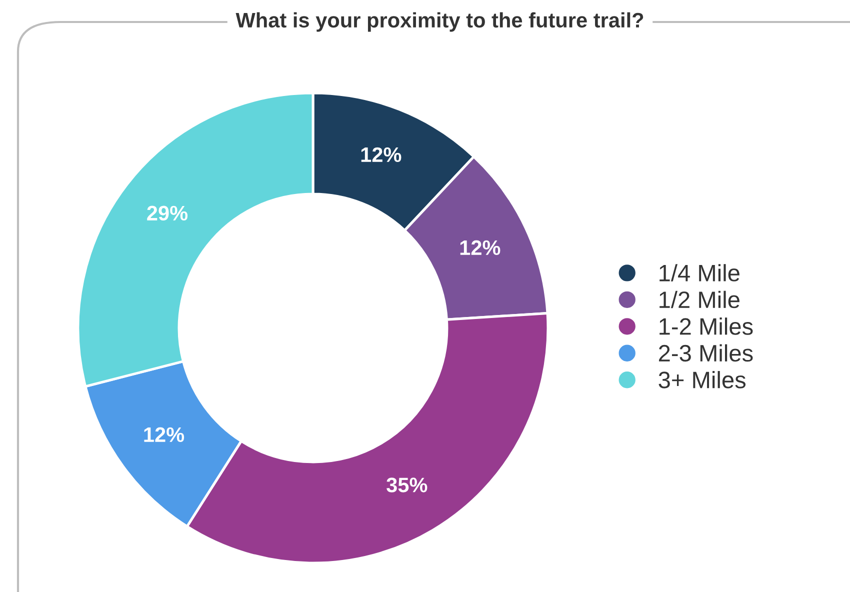 Image resolution: width=850 pixels, height=592 pixels. Describe the element at coordinates (700, 273) in the screenshot. I see `legend-label: 1/4 Mile` at that location.